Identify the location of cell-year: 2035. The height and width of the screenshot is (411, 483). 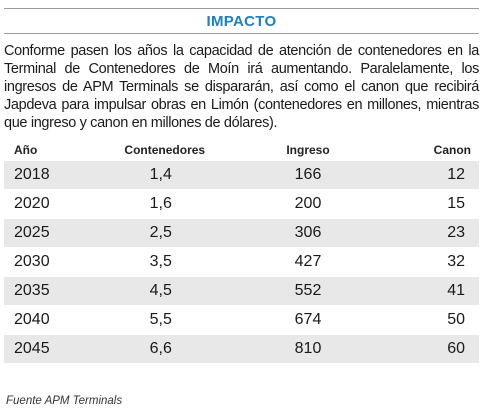
(49, 291).